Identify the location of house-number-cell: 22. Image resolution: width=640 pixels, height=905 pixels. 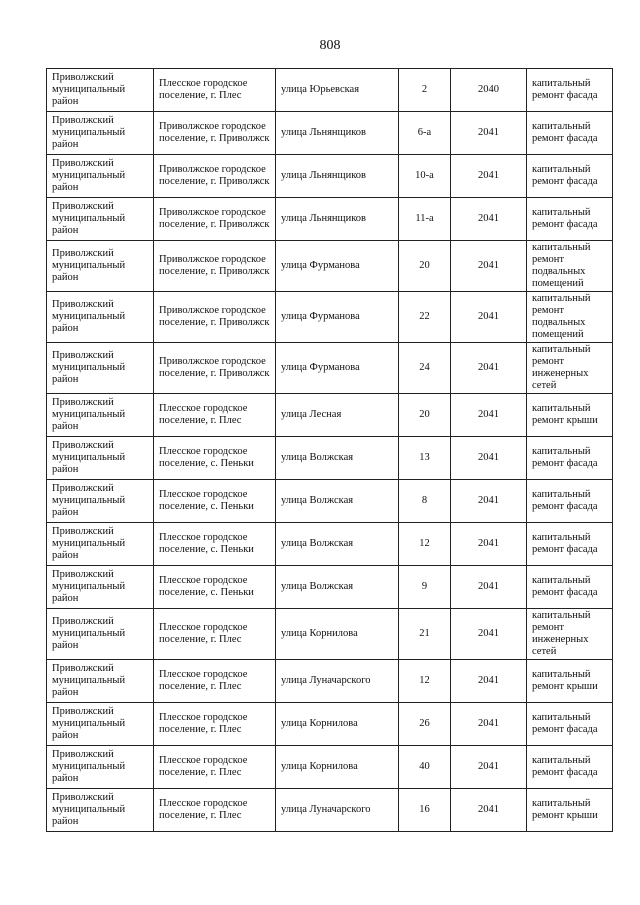
(424, 317).